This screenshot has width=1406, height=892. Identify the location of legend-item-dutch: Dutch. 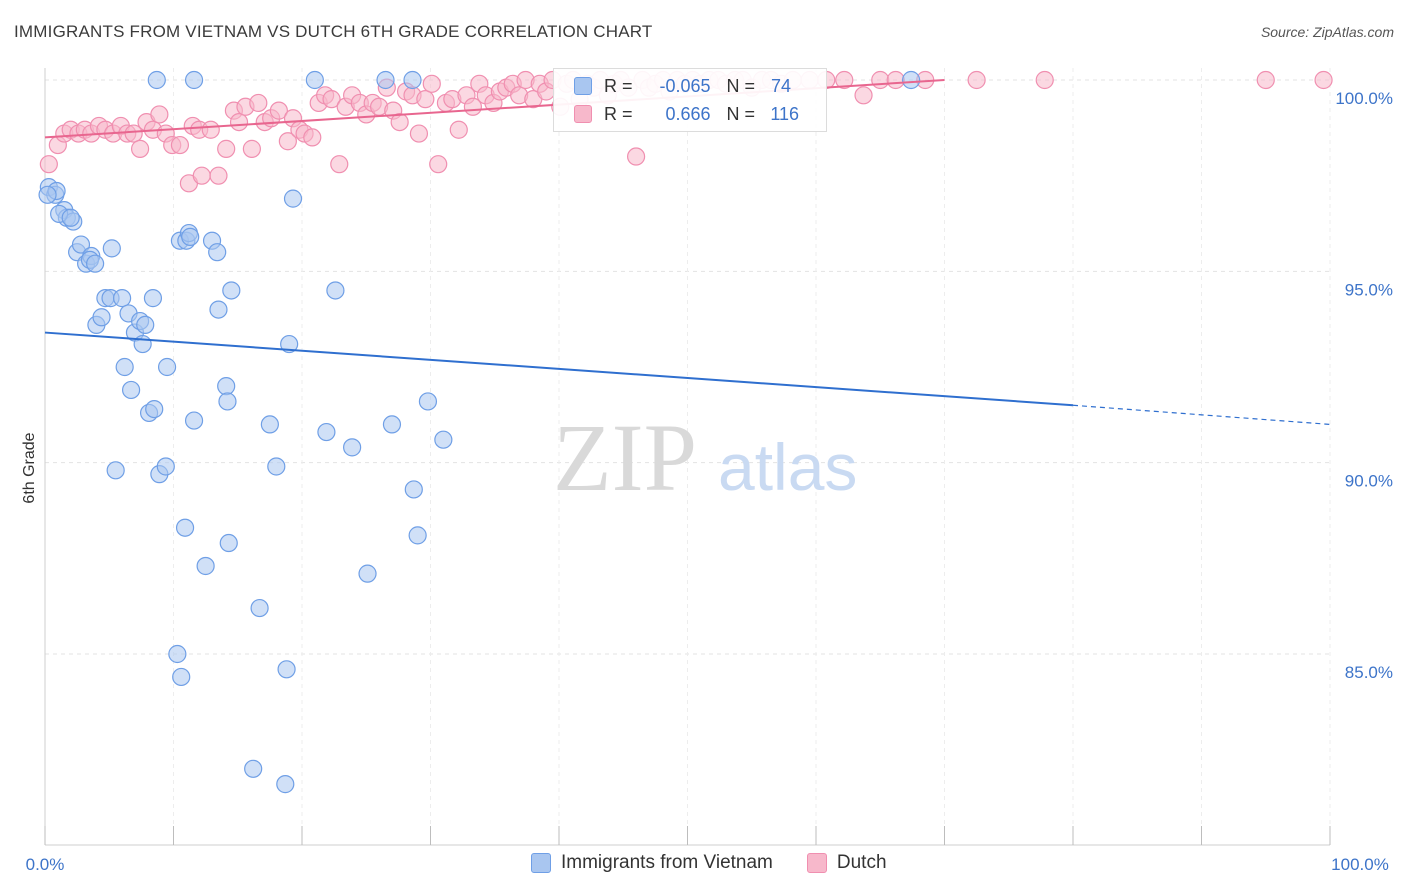
(846, 863).